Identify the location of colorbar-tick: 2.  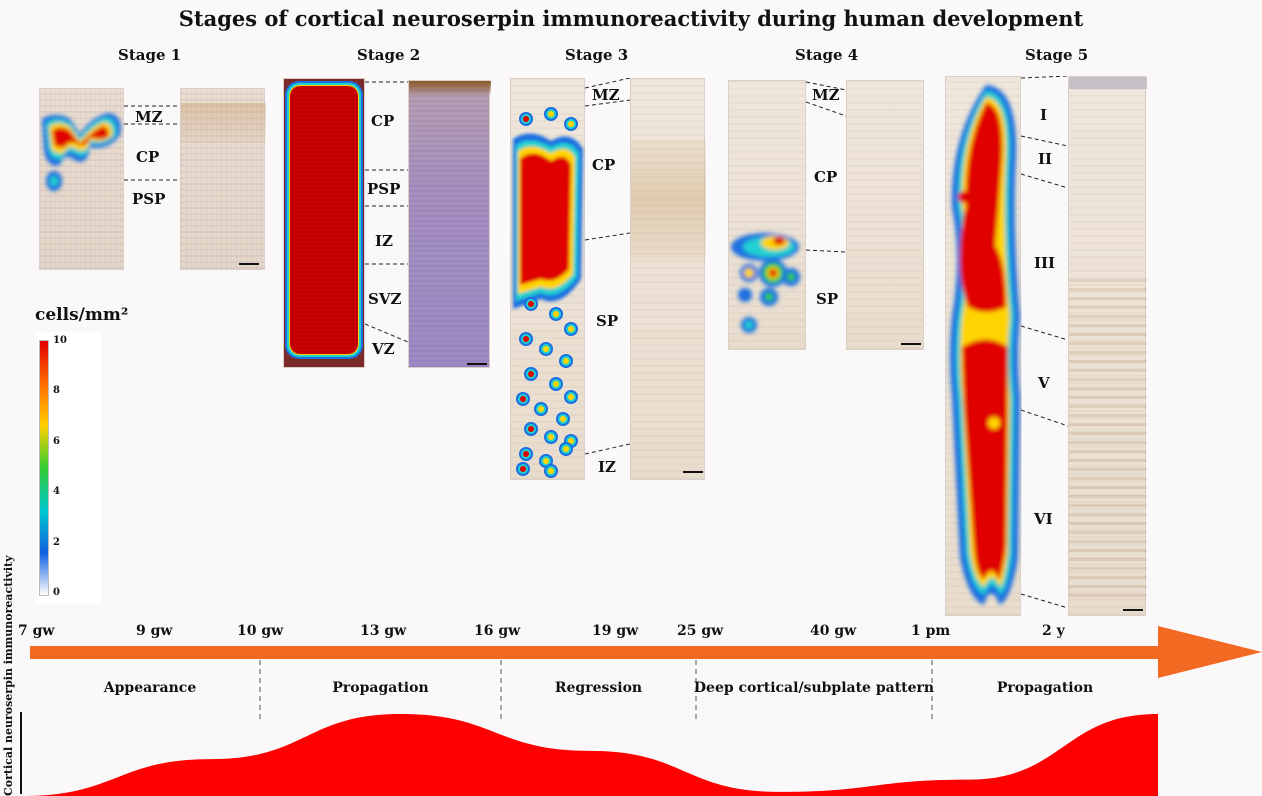
(56, 542).